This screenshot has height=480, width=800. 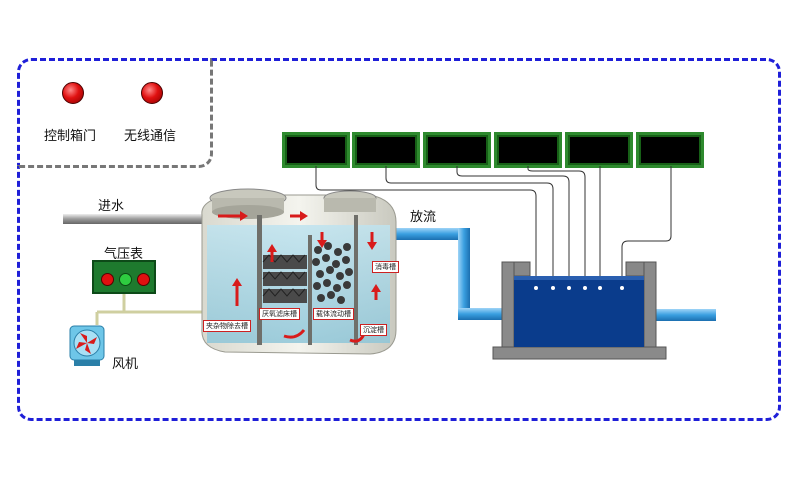 I want to click on chamber-tag-screening: 夹杂物除去槽, so click(x=227, y=326).